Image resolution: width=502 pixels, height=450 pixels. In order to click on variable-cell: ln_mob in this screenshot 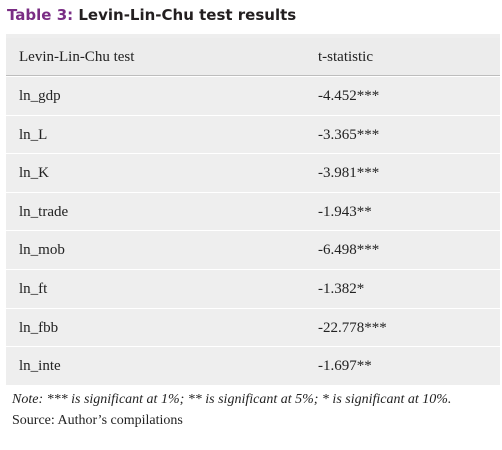, I will do `click(42, 250)`.